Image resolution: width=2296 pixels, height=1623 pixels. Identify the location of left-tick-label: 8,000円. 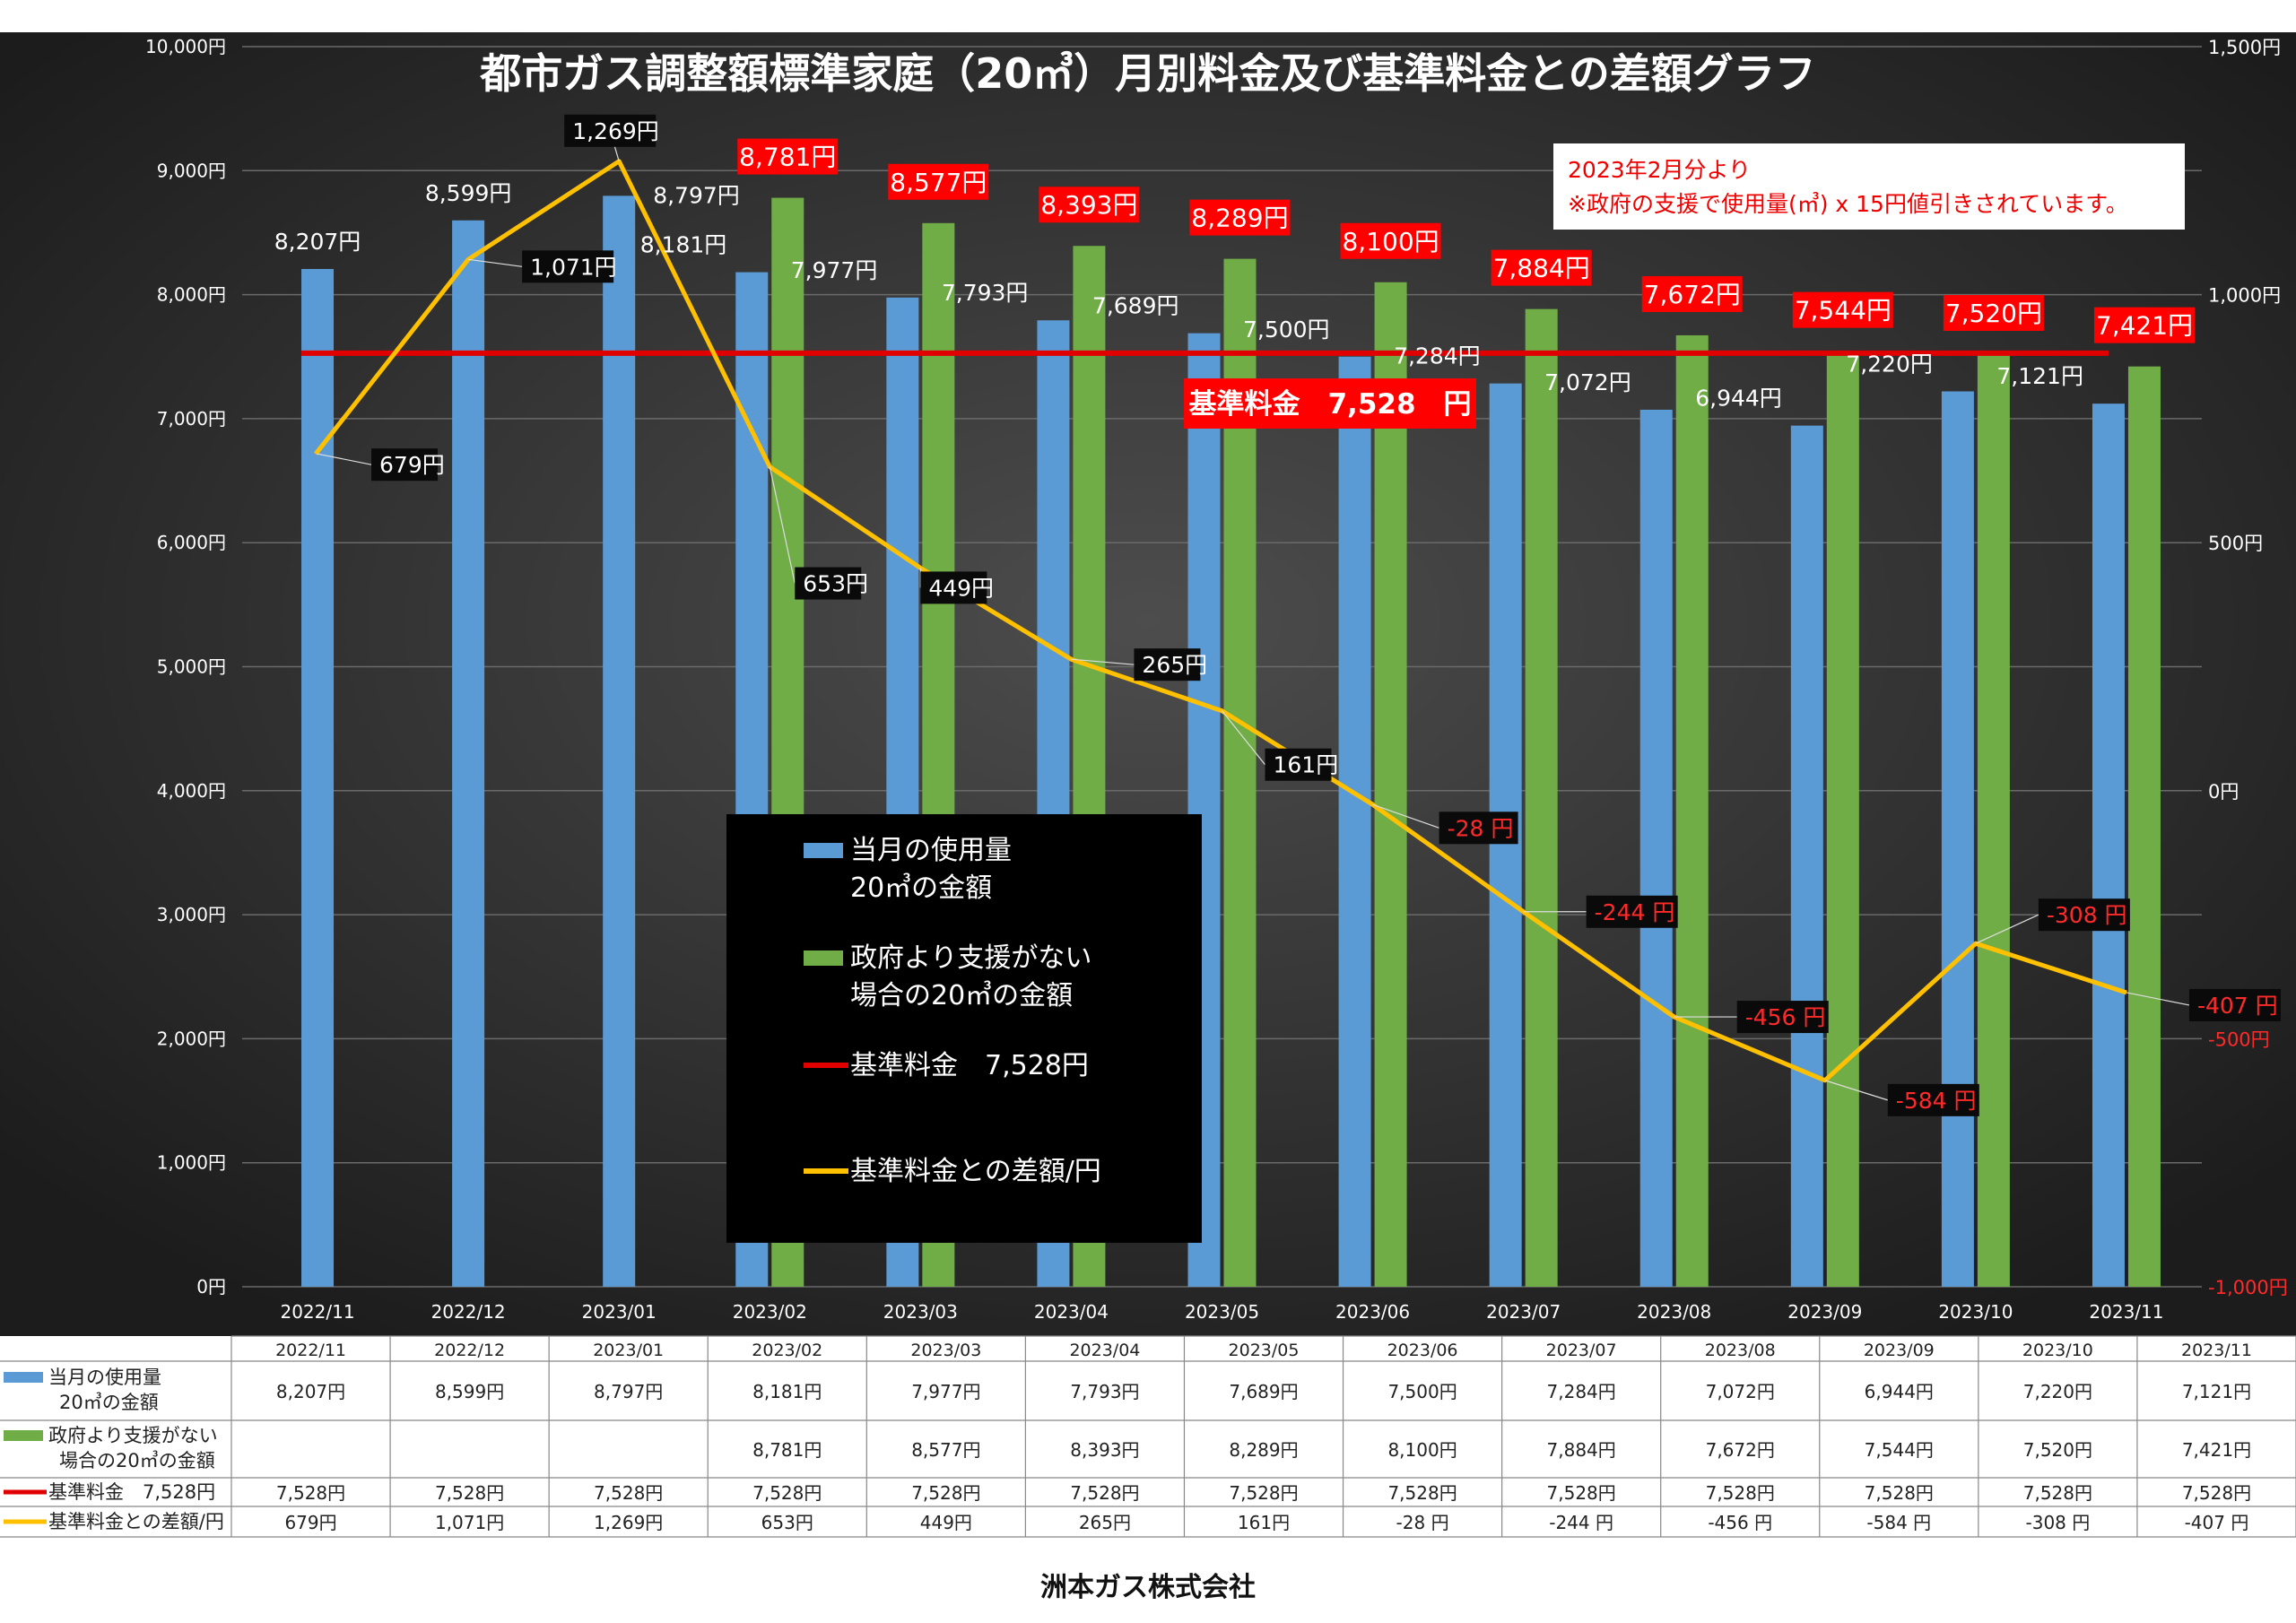
(191, 295).